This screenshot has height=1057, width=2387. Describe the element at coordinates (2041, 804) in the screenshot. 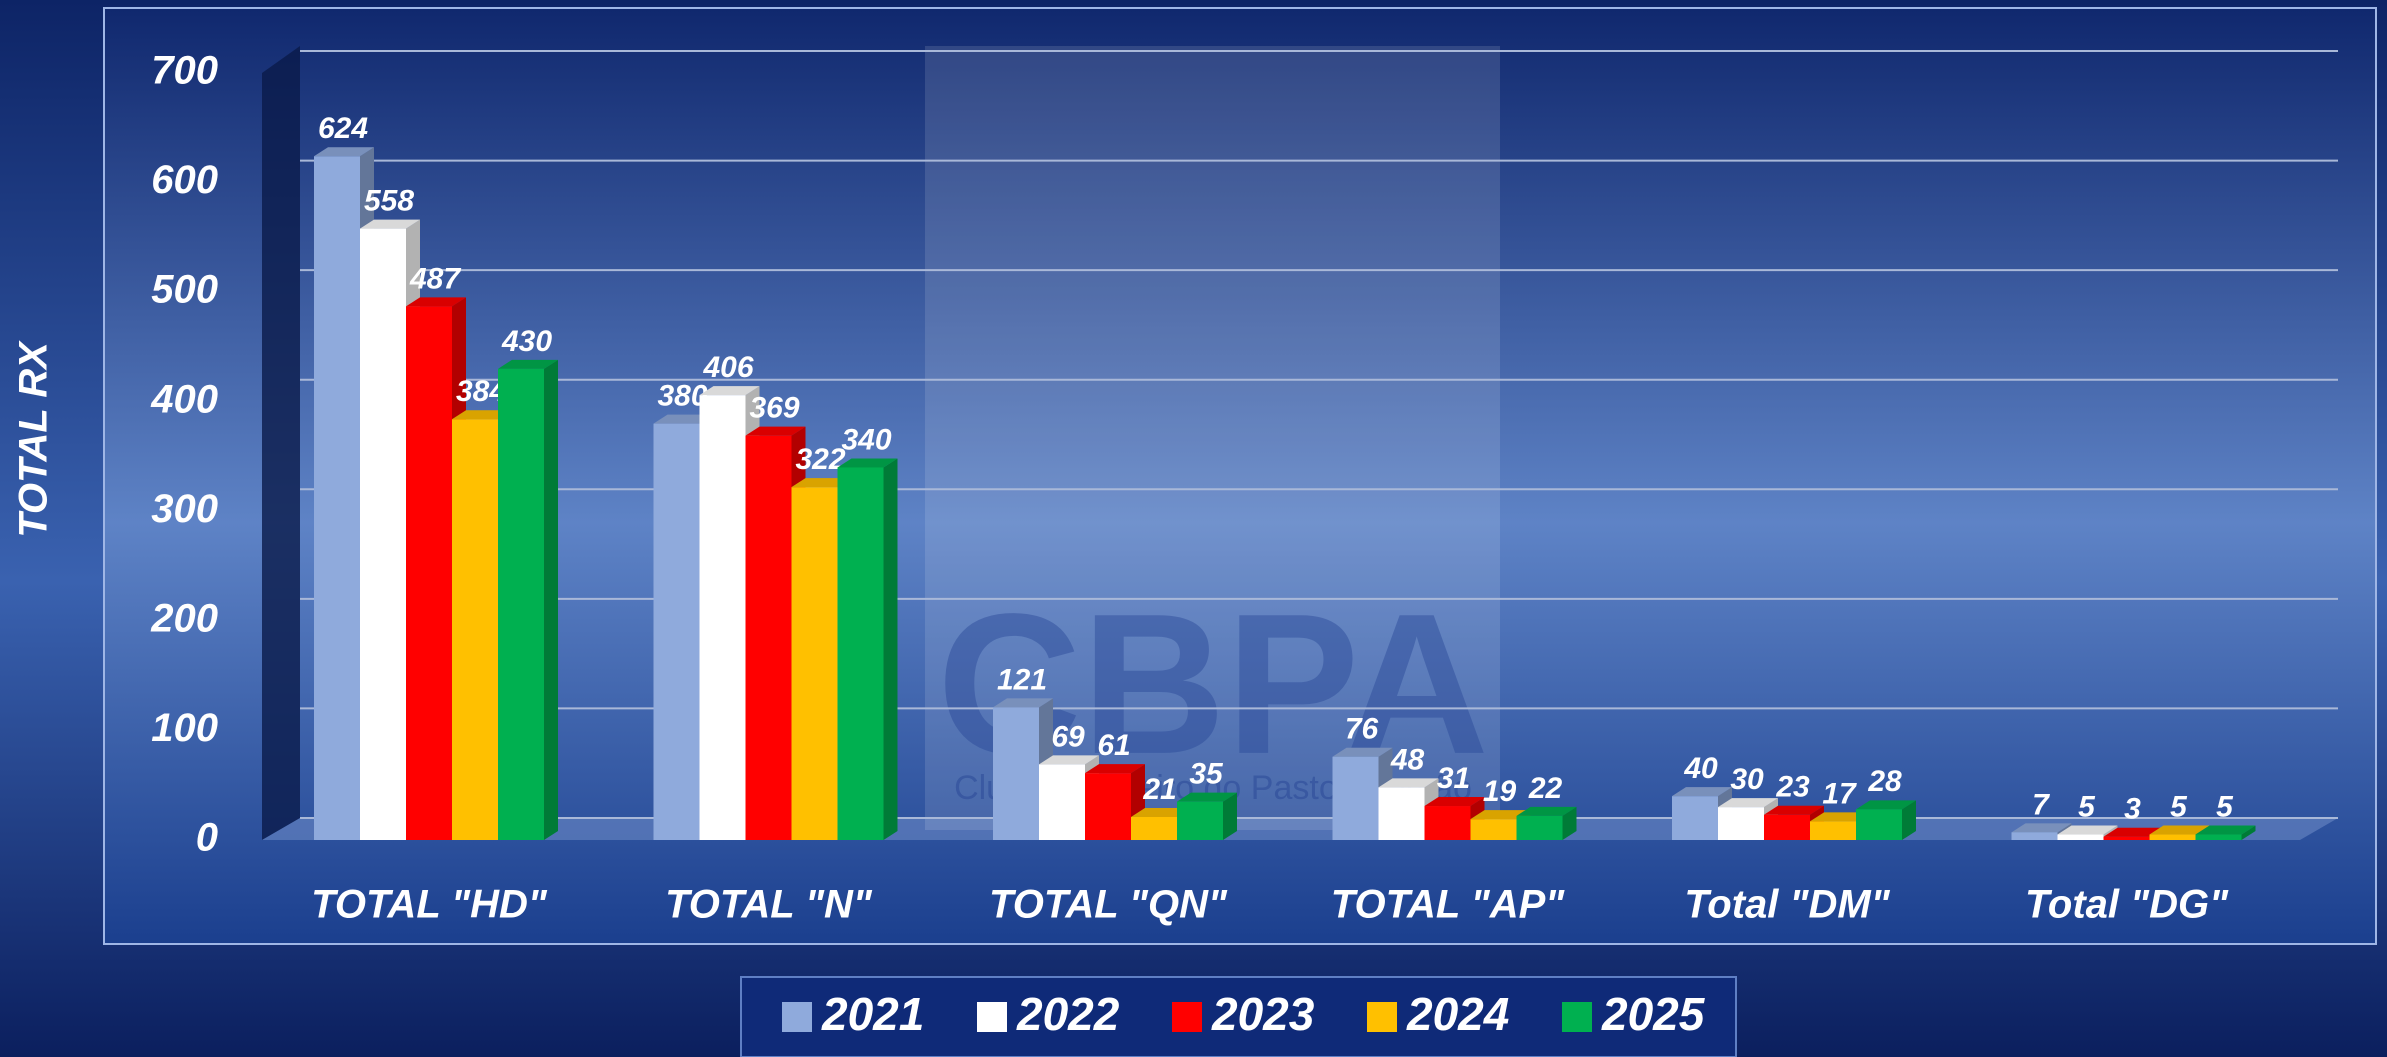

I see `data-label: 7` at that location.